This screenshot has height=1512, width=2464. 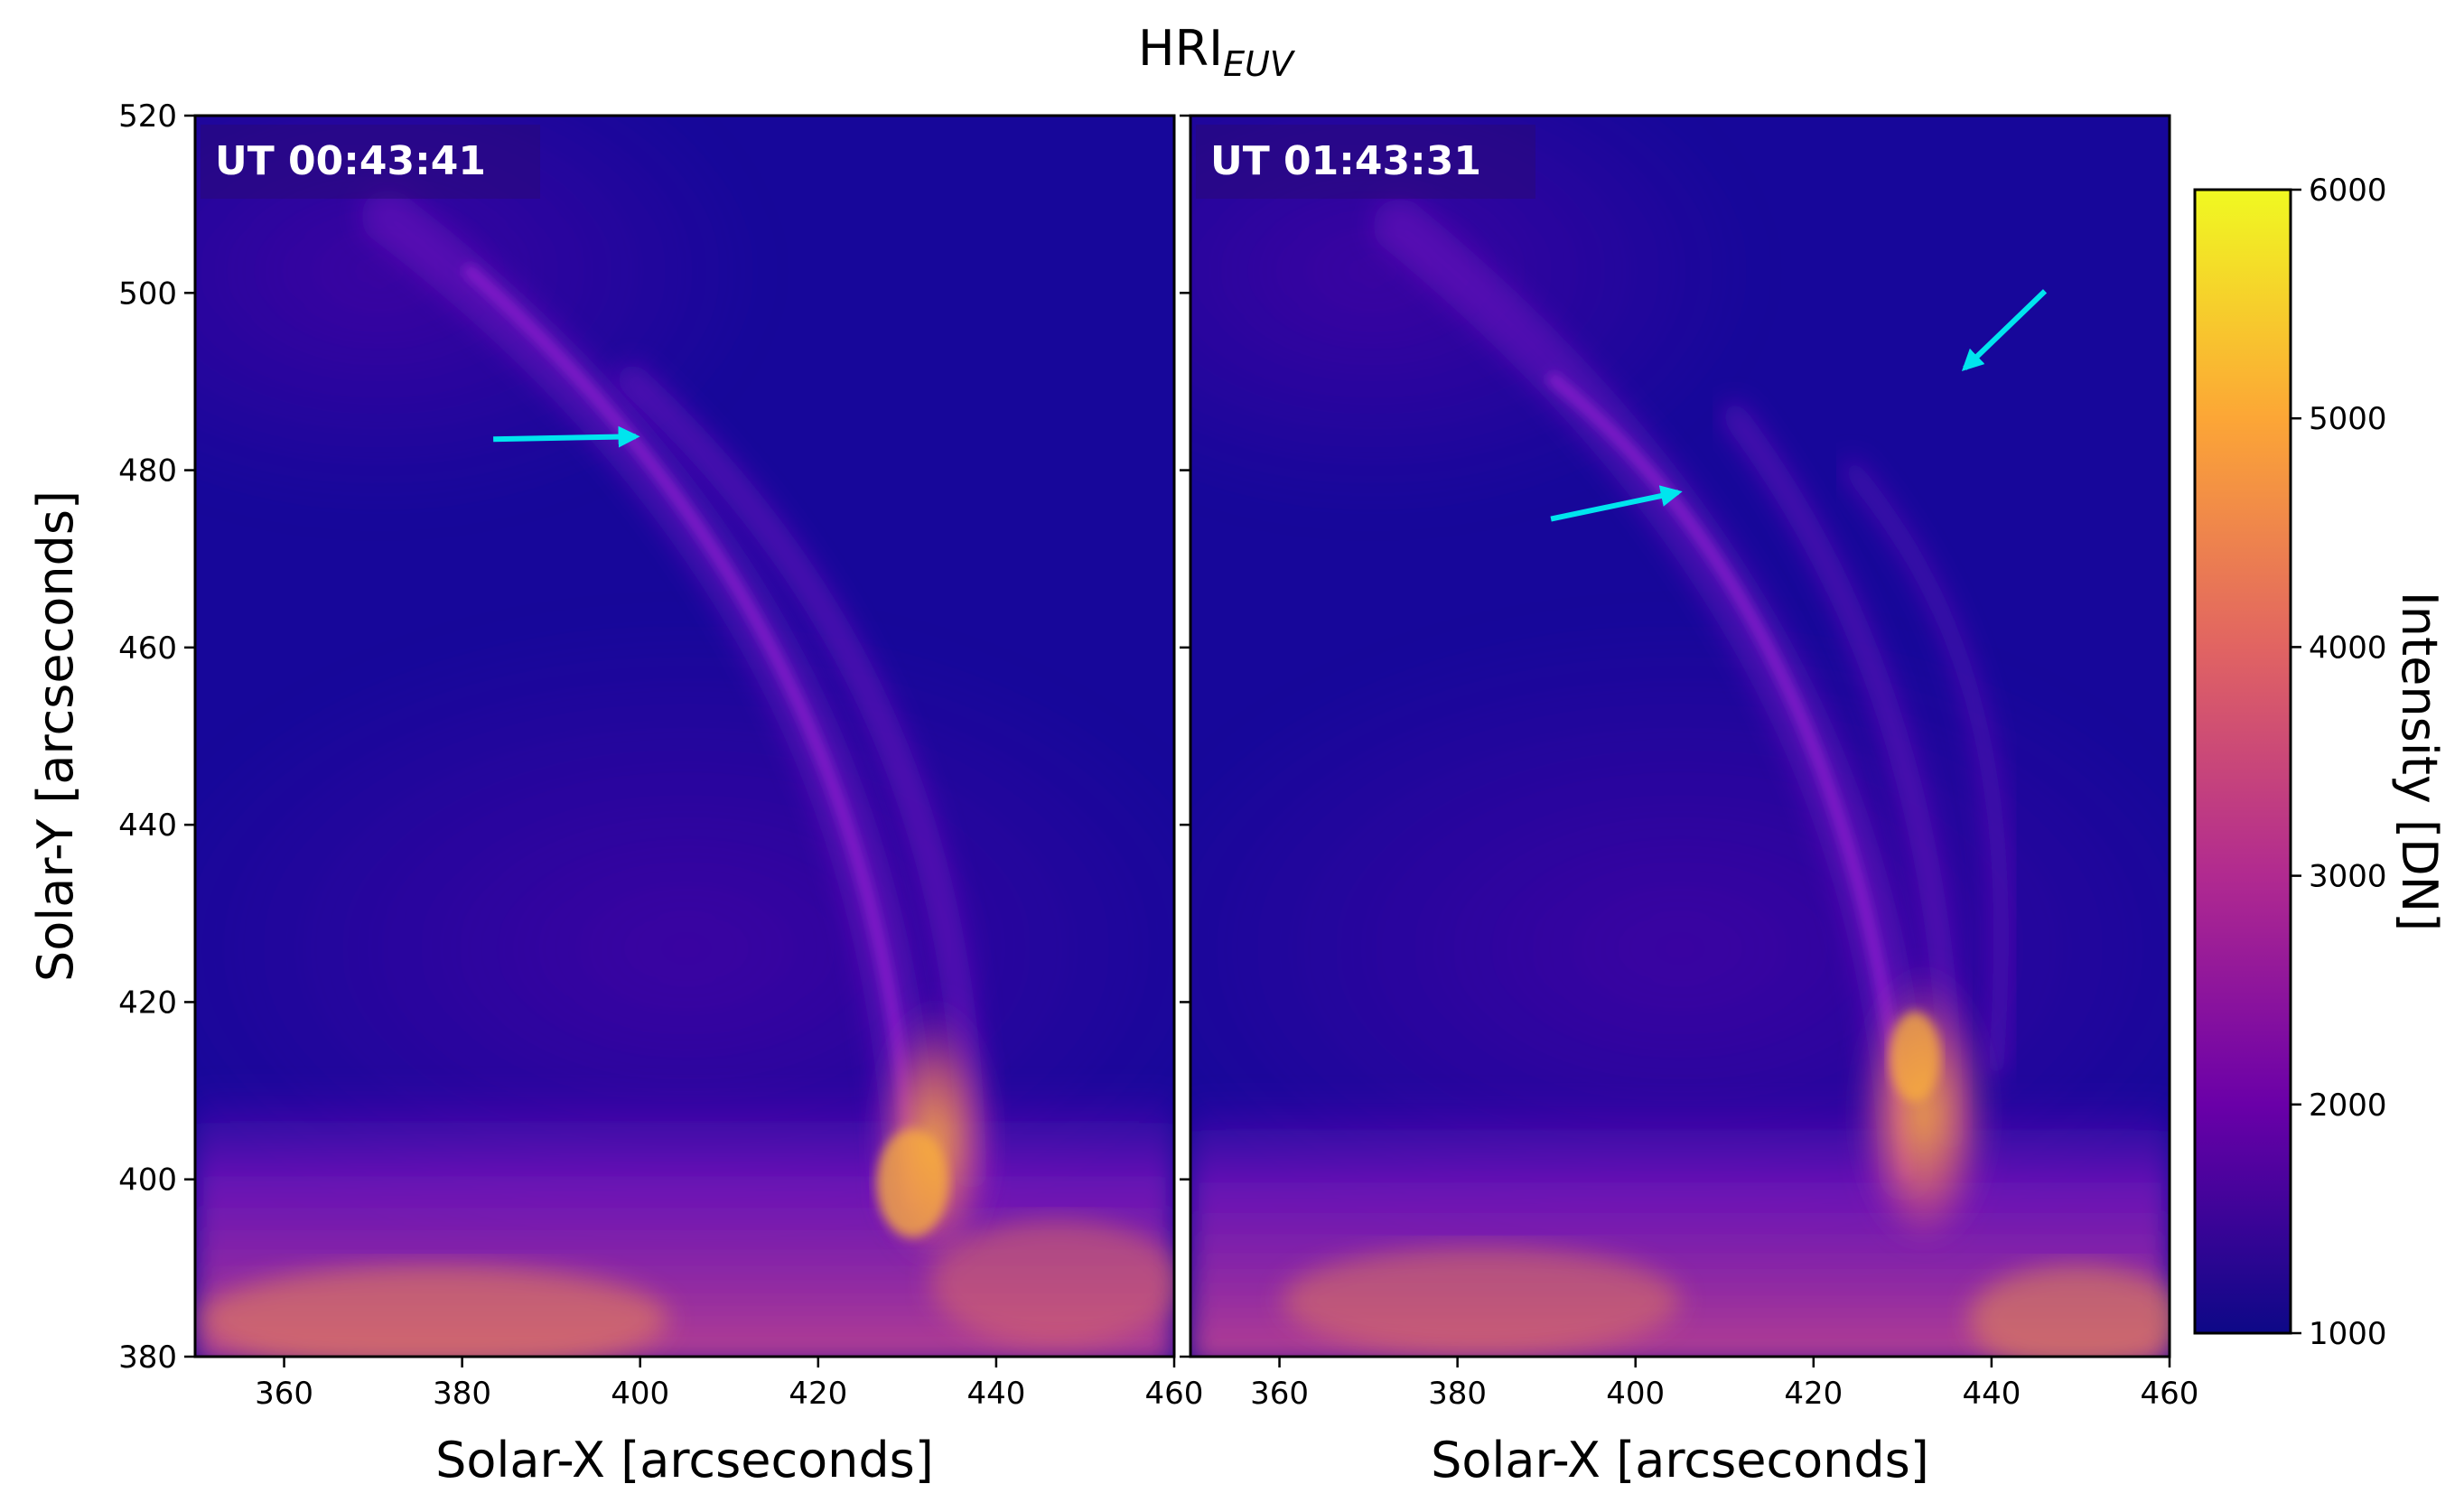 What do you see at coordinates (284, 1394) in the screenshot?
I see `left-x-tick-label: 360` at bounding box center [284, 1394].